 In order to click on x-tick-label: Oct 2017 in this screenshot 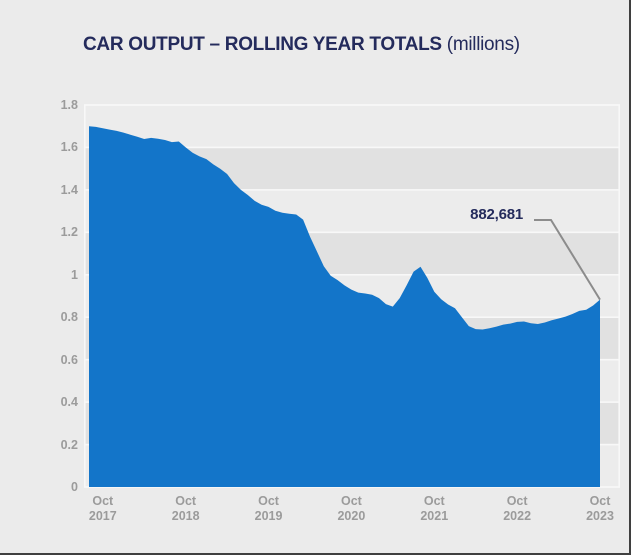, I will do `click(103, 509)`.